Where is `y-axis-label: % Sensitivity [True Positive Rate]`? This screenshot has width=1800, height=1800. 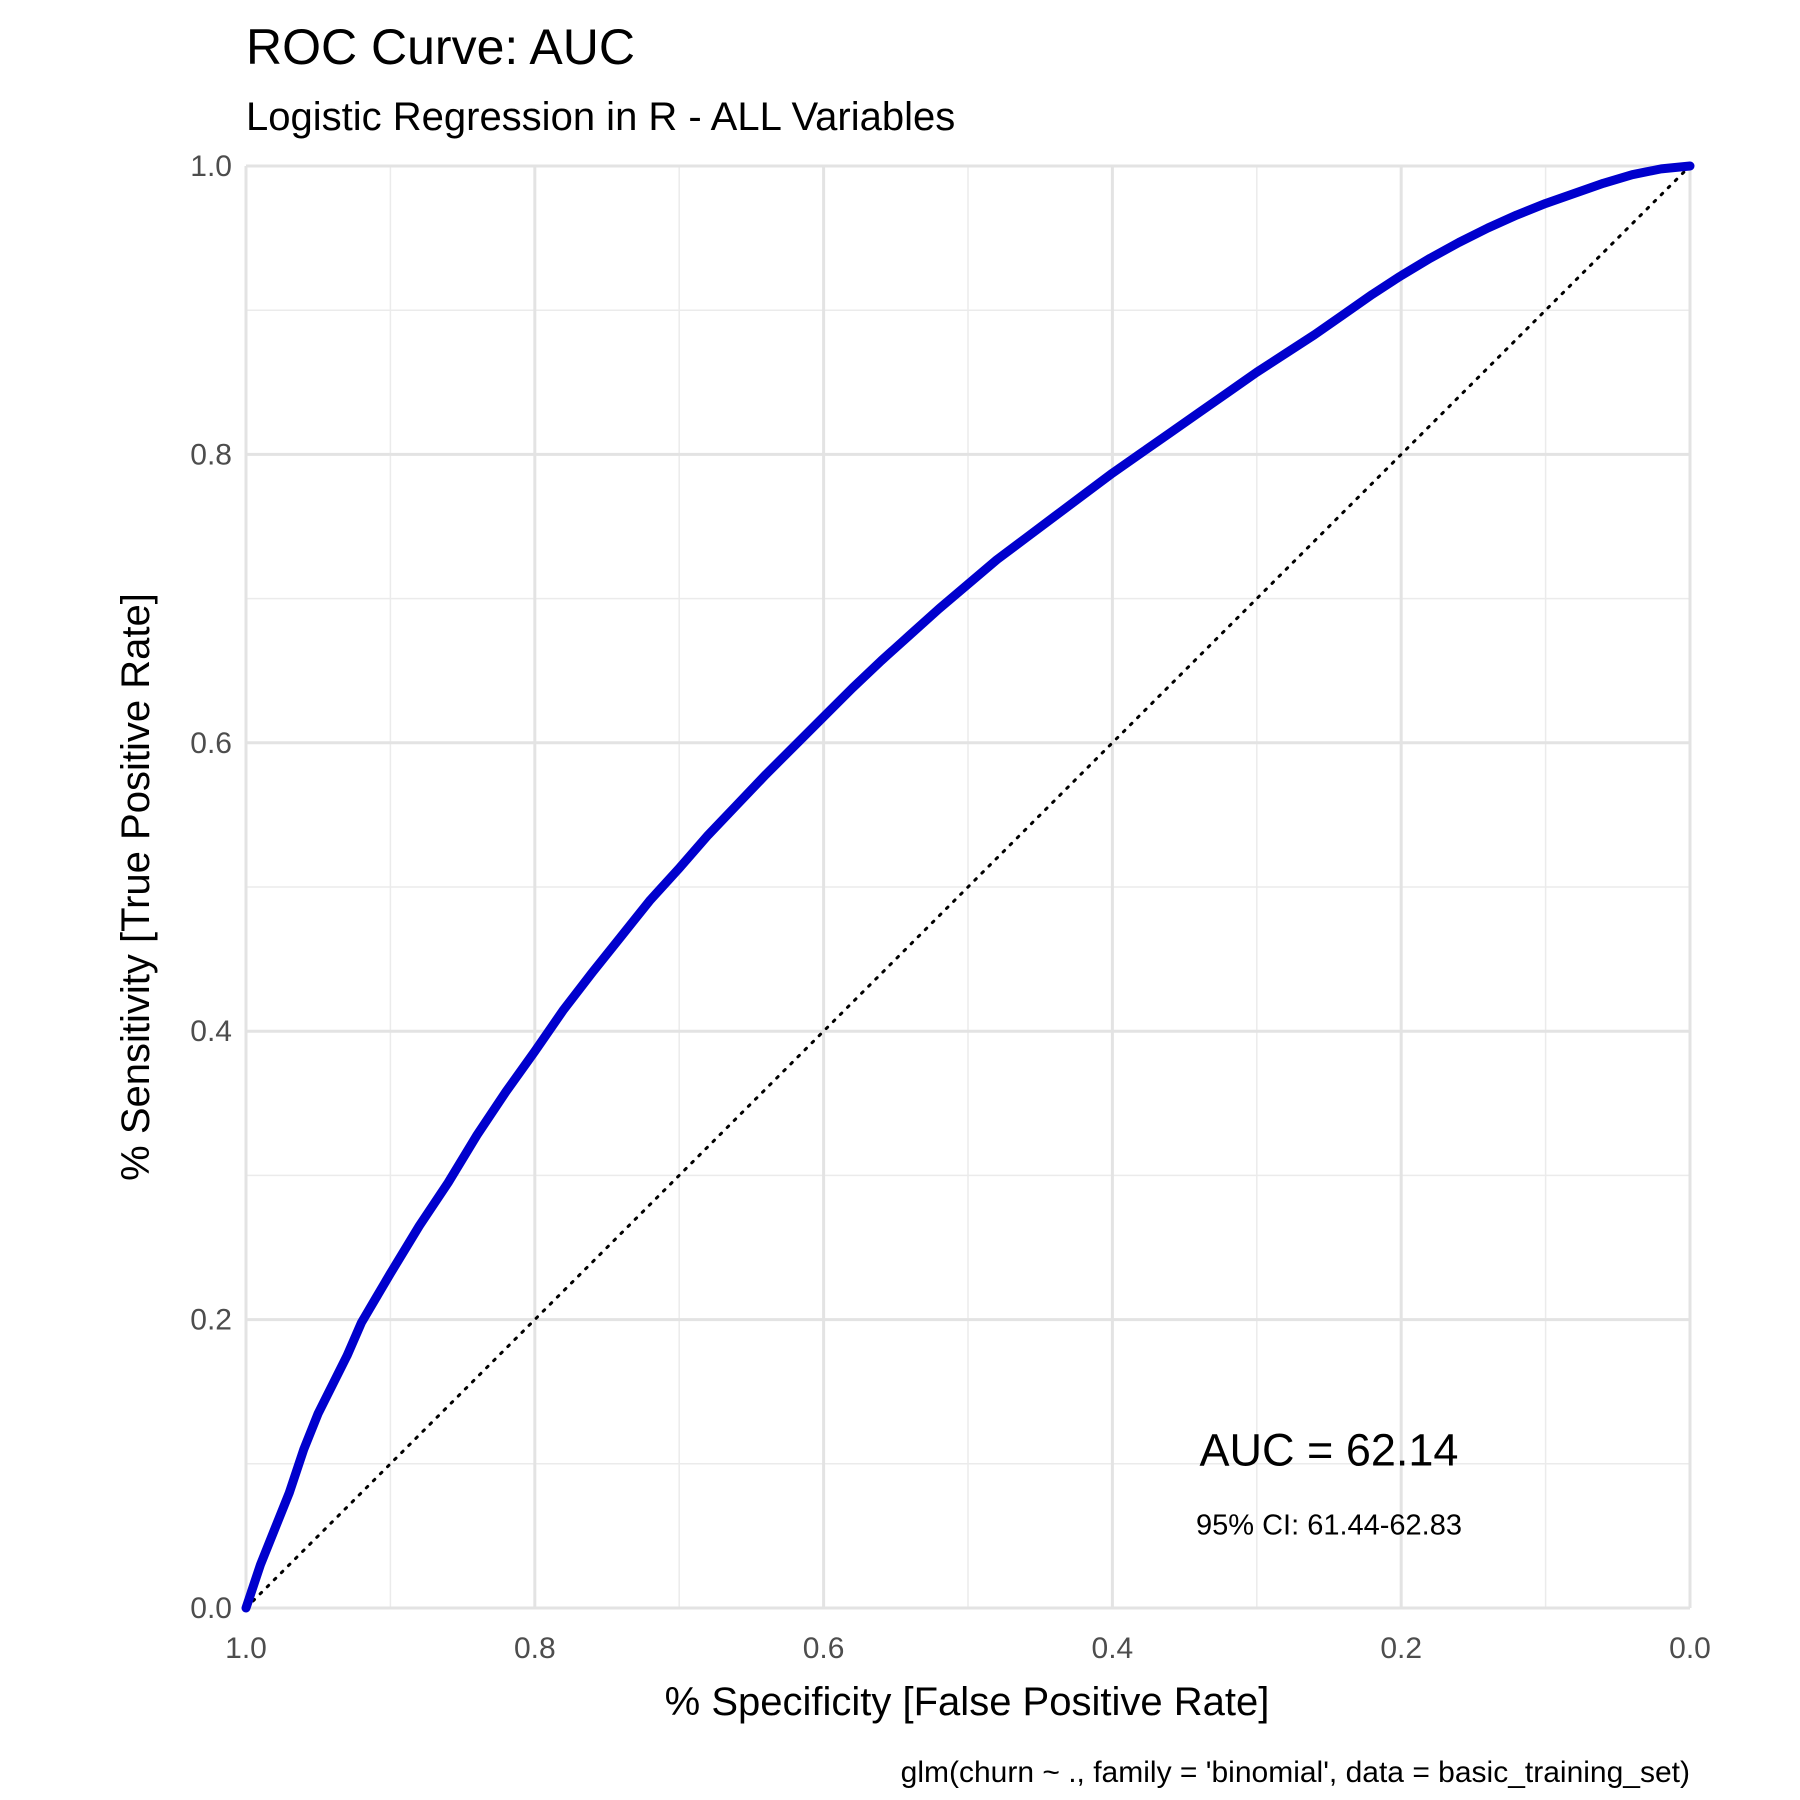
y-axis-label: % Sensitivity [True Positive Rate] is located at coordinates (136, 887).